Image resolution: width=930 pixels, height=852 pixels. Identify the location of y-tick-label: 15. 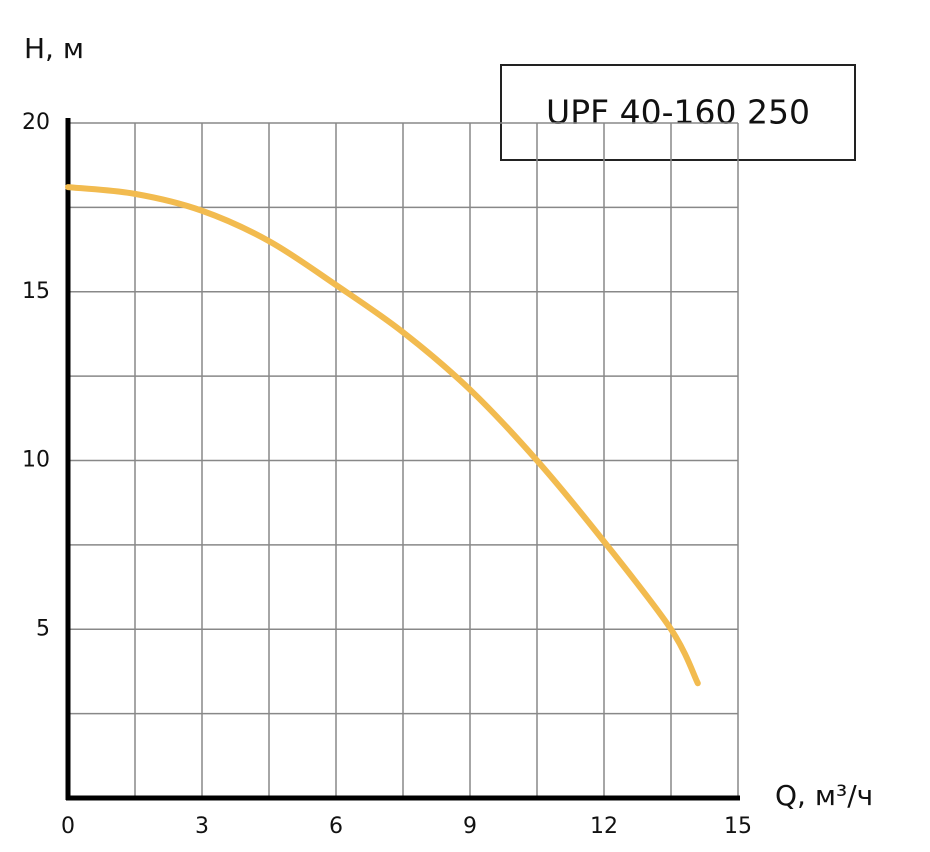
(36, 291).